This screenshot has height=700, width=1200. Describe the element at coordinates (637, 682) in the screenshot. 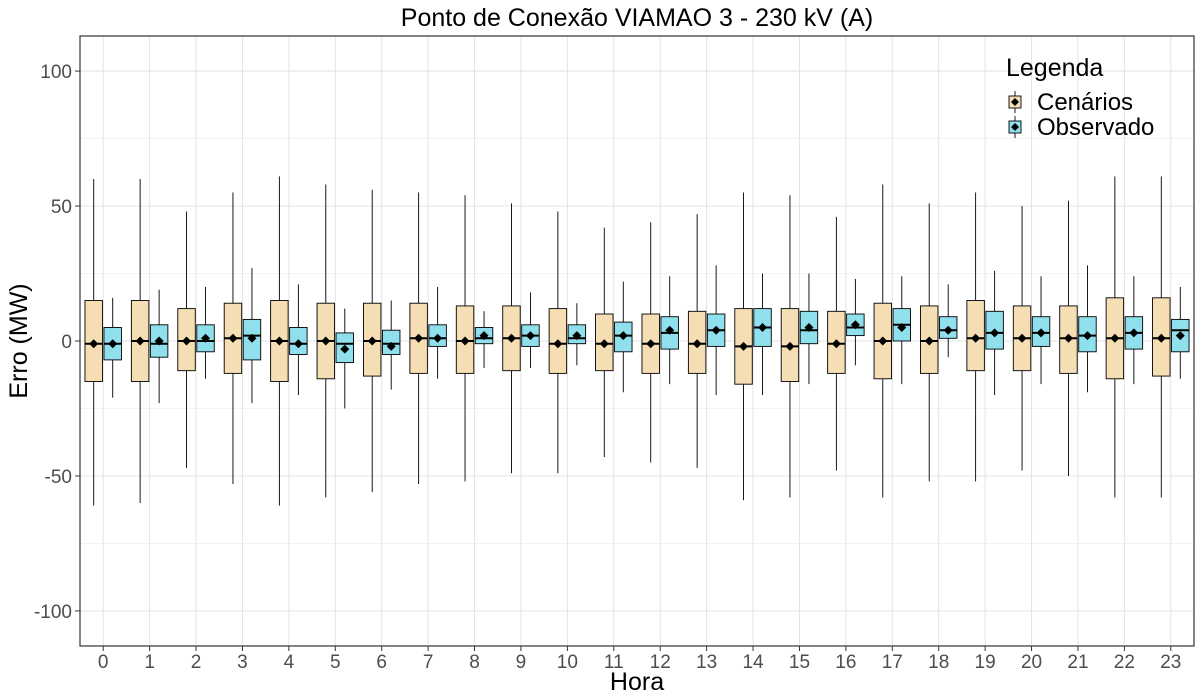

I see `x-axis-title: Hora` at that location.